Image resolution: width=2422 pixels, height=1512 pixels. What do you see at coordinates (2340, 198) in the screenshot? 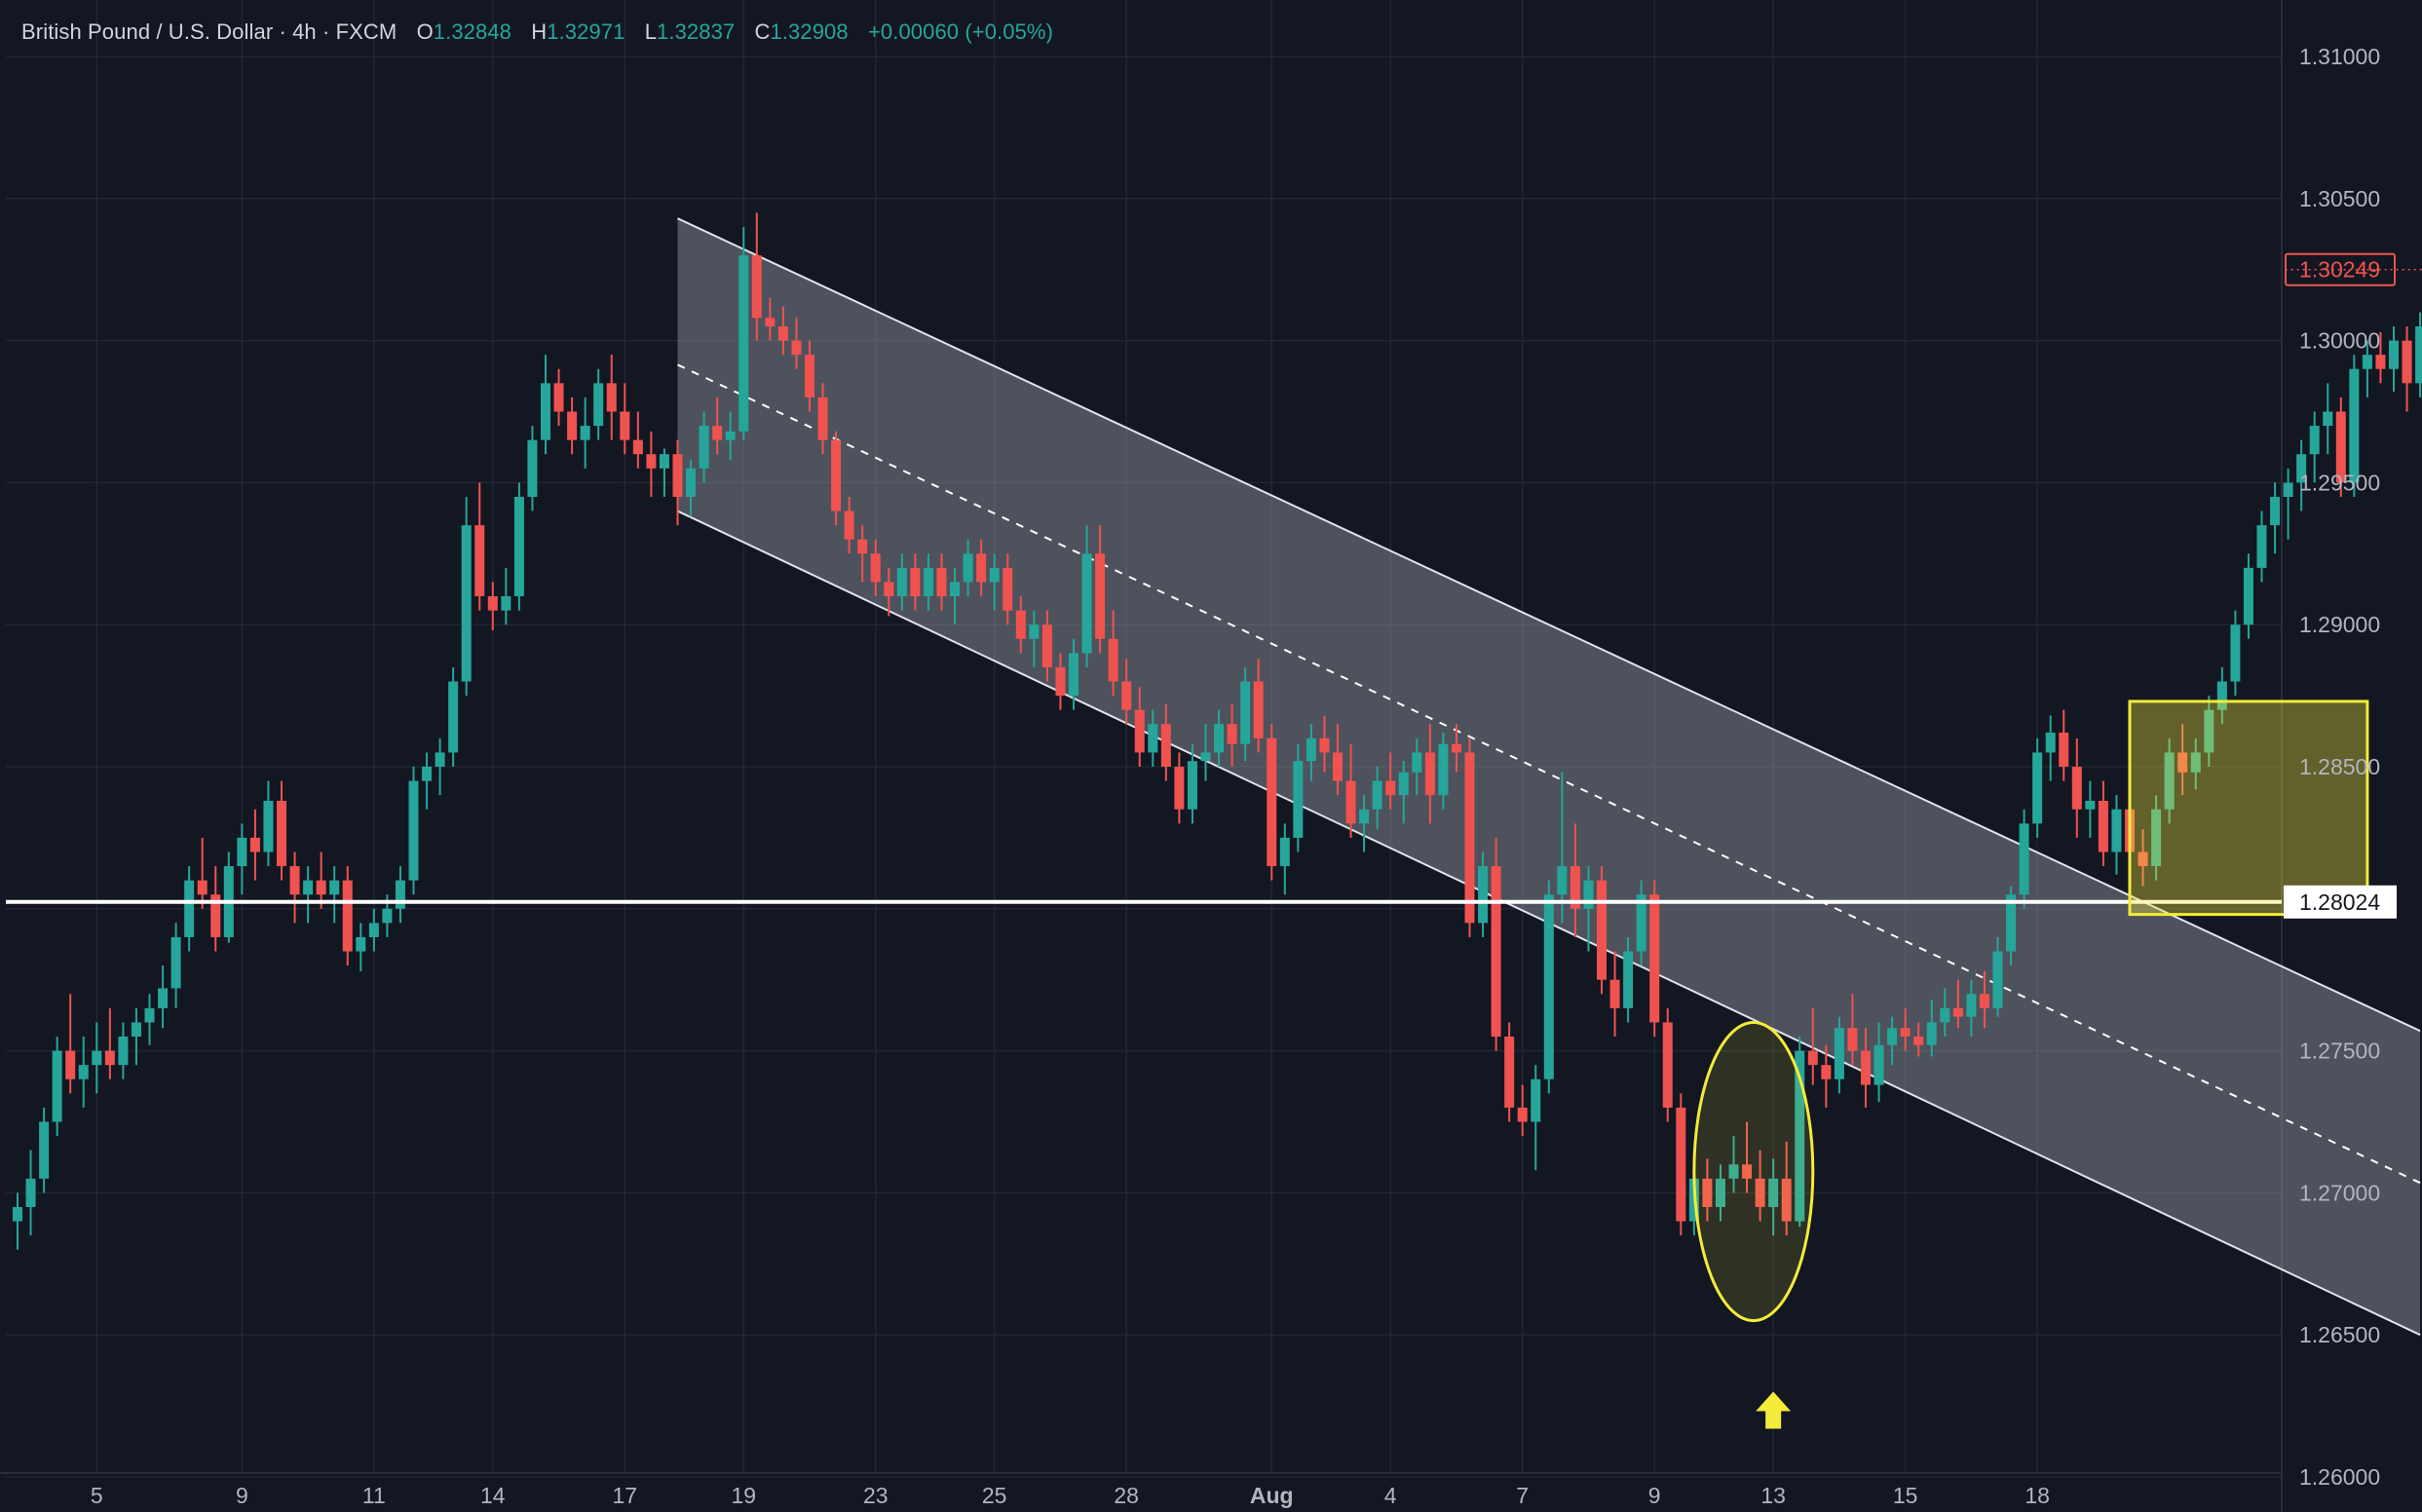
I see `price-tick-label: 1.30500` at bounding box center [2340, 198].